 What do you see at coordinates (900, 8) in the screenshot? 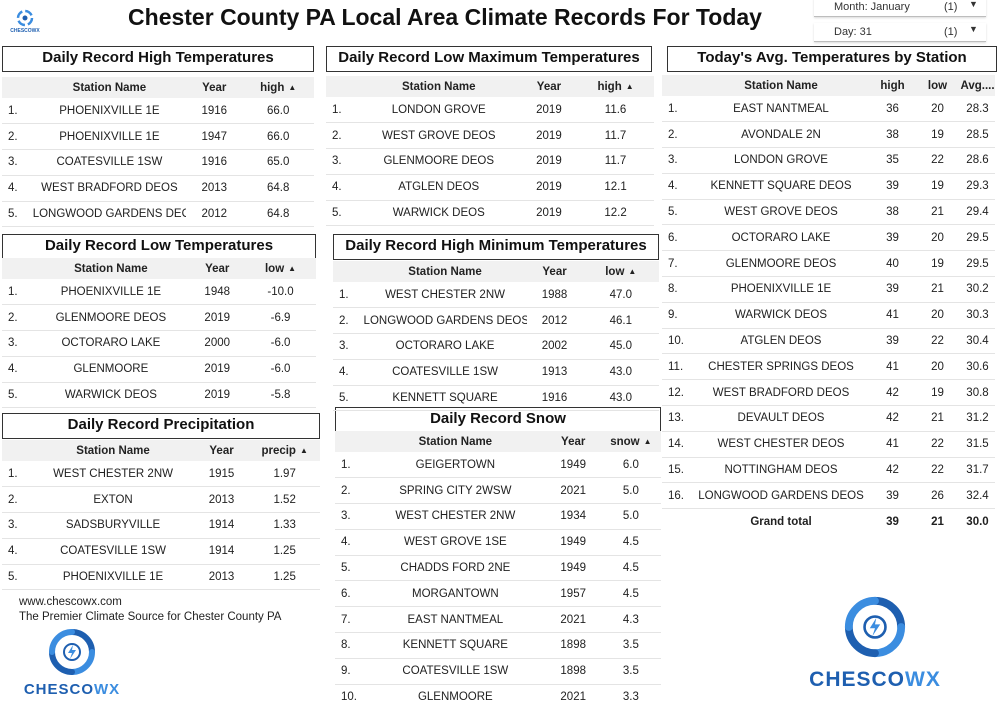
I see `month-filter: Month: January (1) ▼` at bounding box center [900, 8].